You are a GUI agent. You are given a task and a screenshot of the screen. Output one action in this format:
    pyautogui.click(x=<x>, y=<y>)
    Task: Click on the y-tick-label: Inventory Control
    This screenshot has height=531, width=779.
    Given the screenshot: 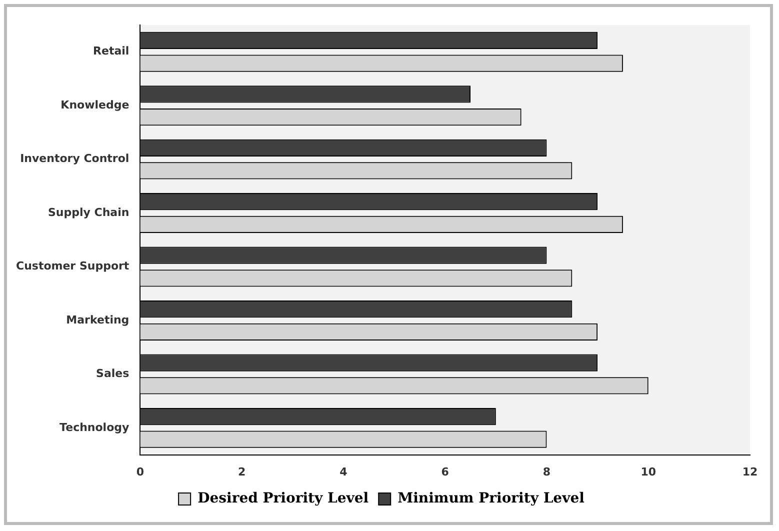 What is the action you would take?
    pyautogui.click(x=75, y=159)
    